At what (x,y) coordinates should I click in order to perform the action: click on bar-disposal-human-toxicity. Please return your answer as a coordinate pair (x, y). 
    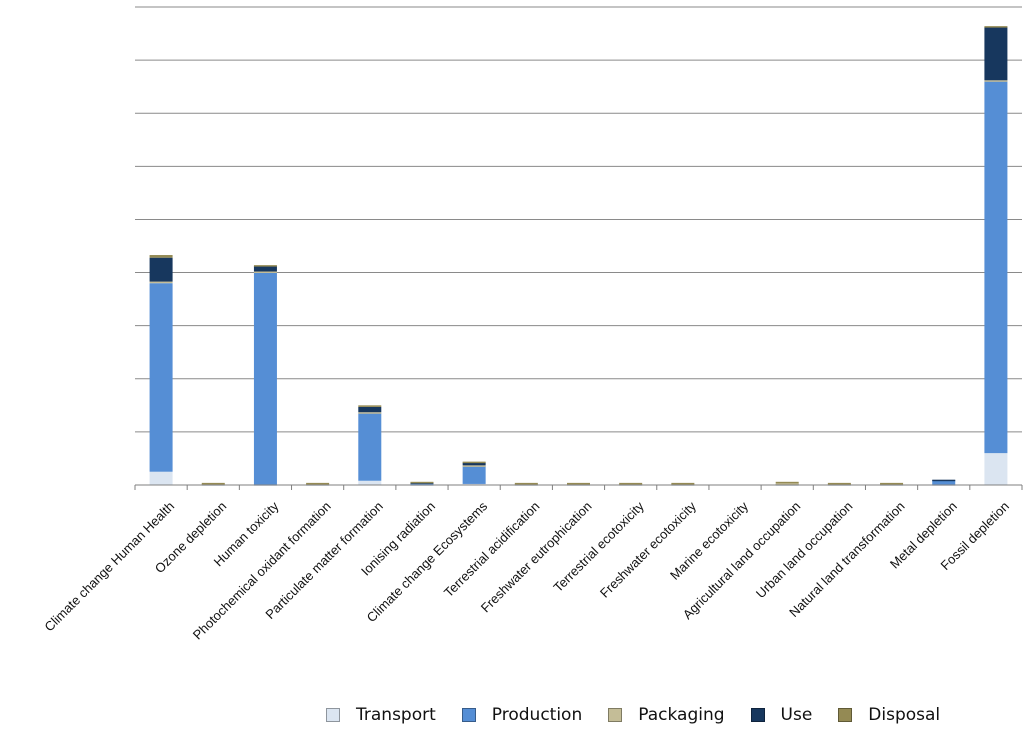
    Looking at the image, I should click on (265, 266).